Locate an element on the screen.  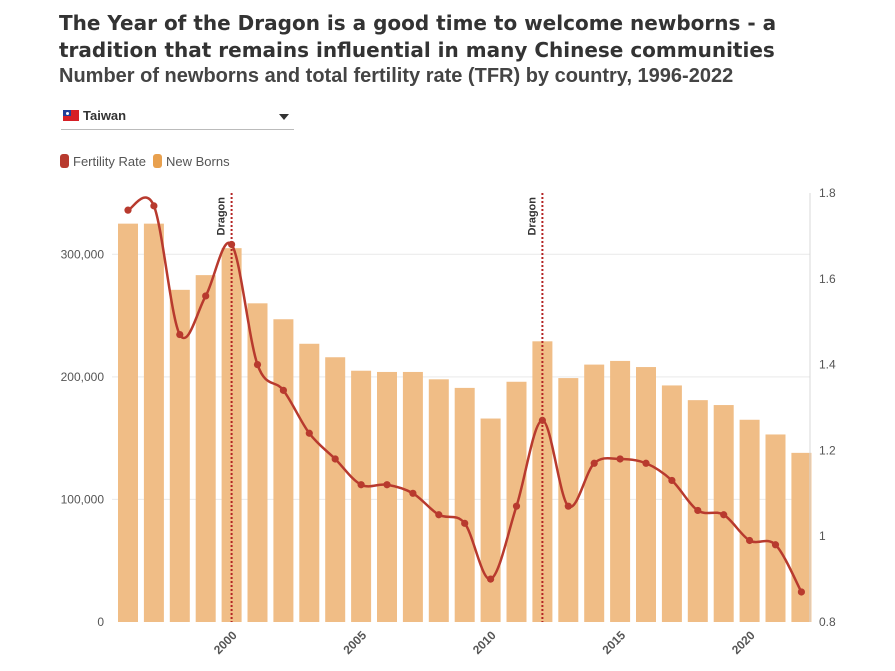
taiwan-flag-icon is located at coordinates (71, 115).